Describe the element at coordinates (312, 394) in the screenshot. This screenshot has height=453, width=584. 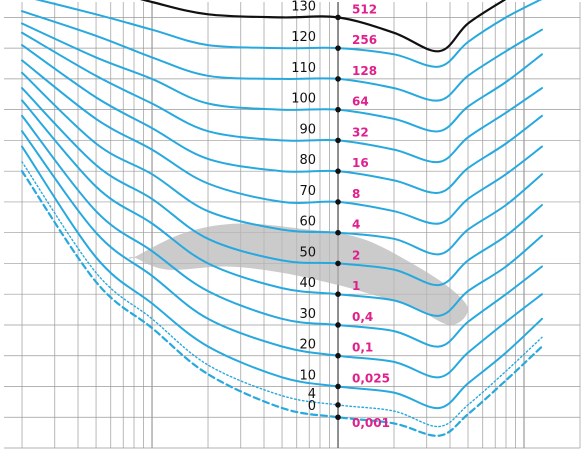
I see `phon-label: 4` at that location.